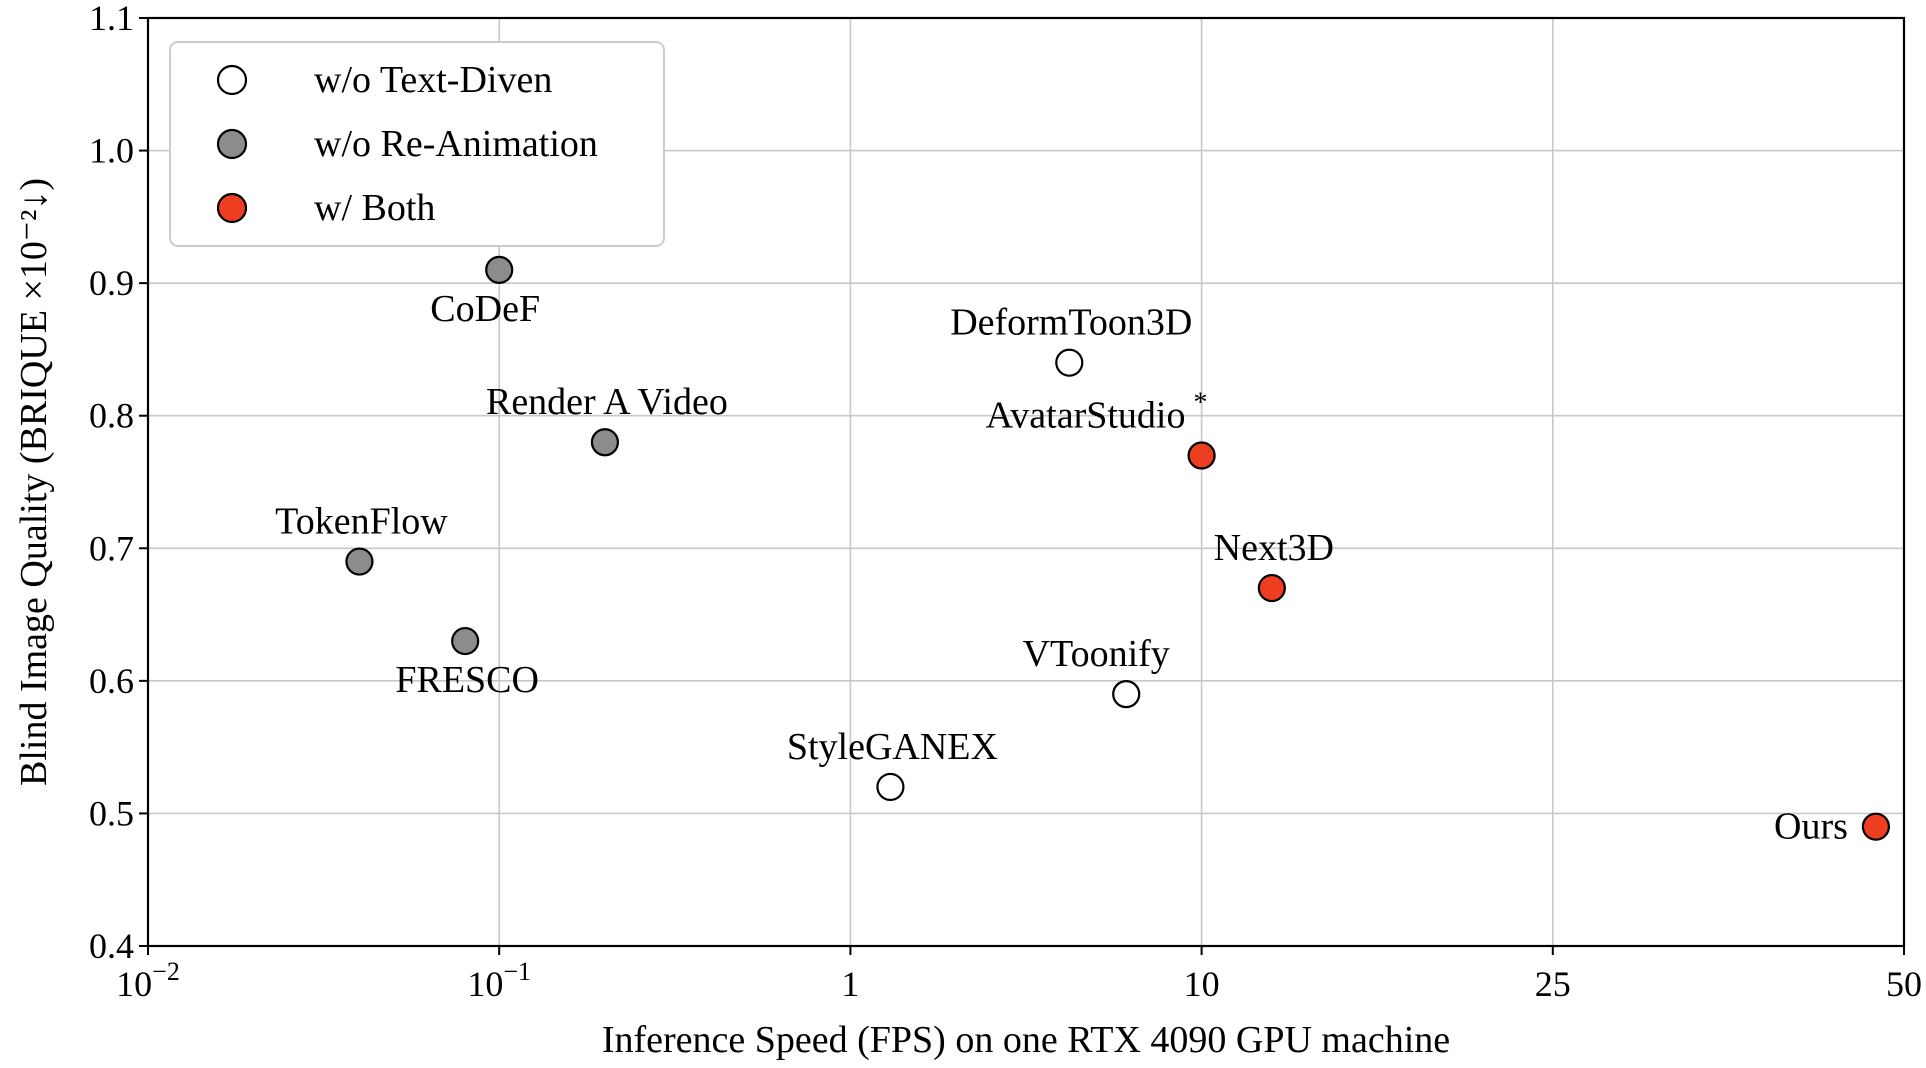 The width and height of the screenshot is (1926, 1068). I want to click on x-tick-label: 10⁻¹, so click(499, 980).